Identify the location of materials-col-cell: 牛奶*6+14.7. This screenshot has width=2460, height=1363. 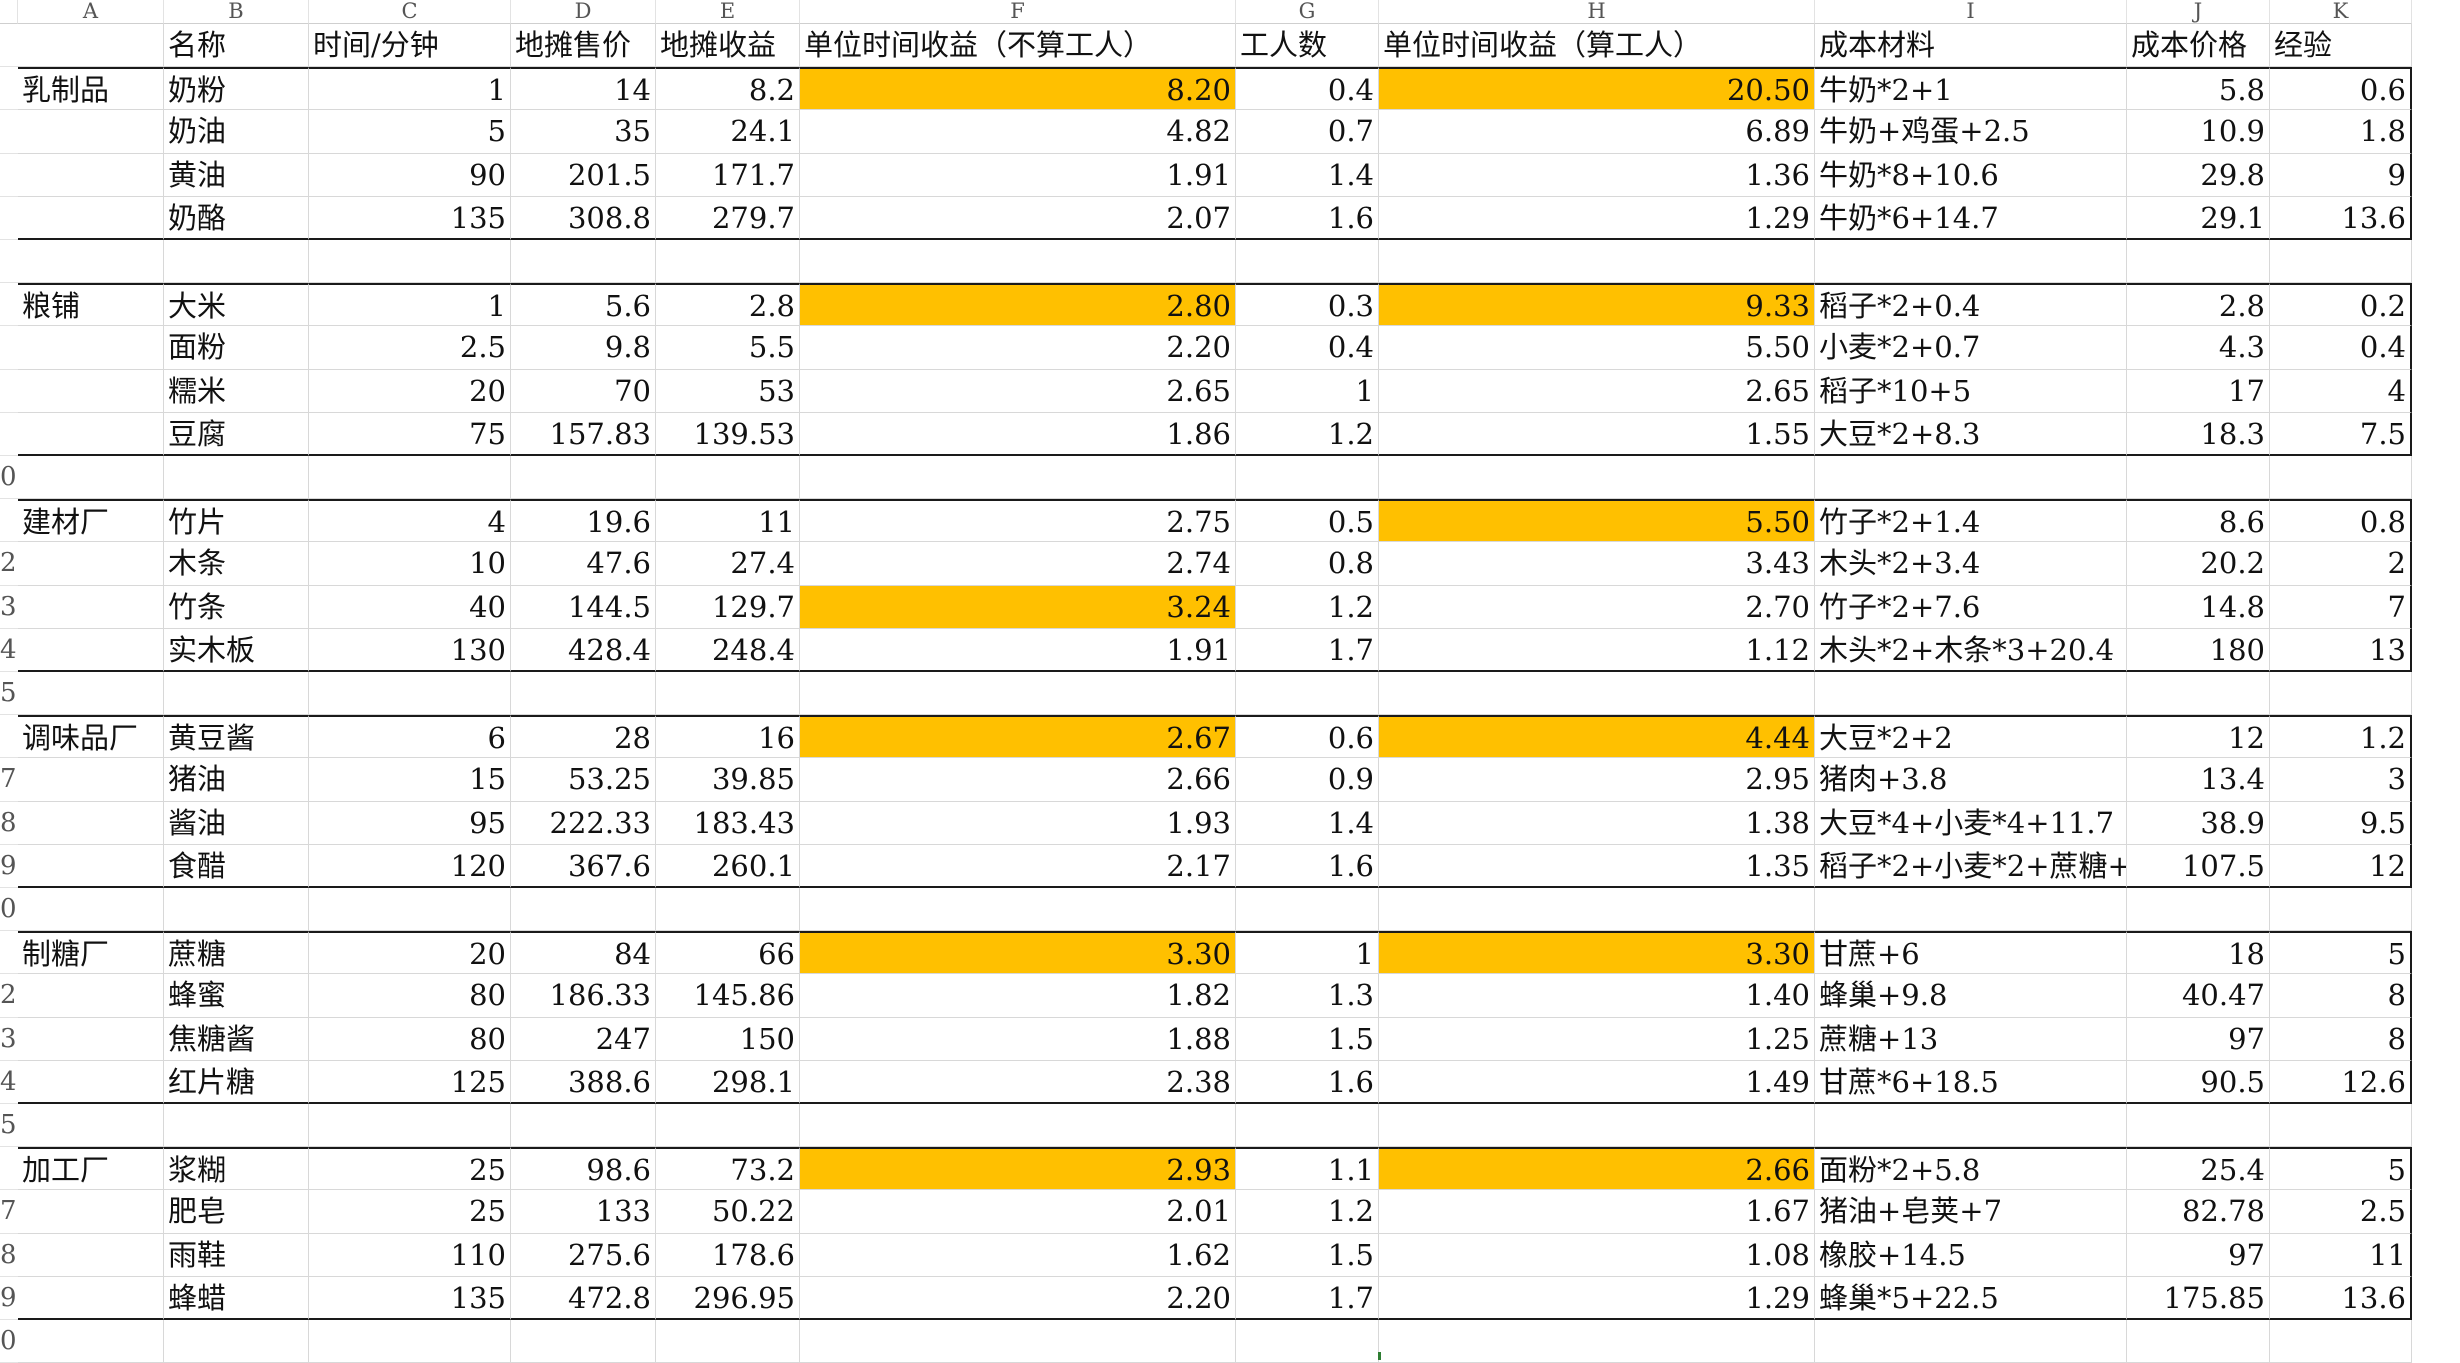
(1971, 218).